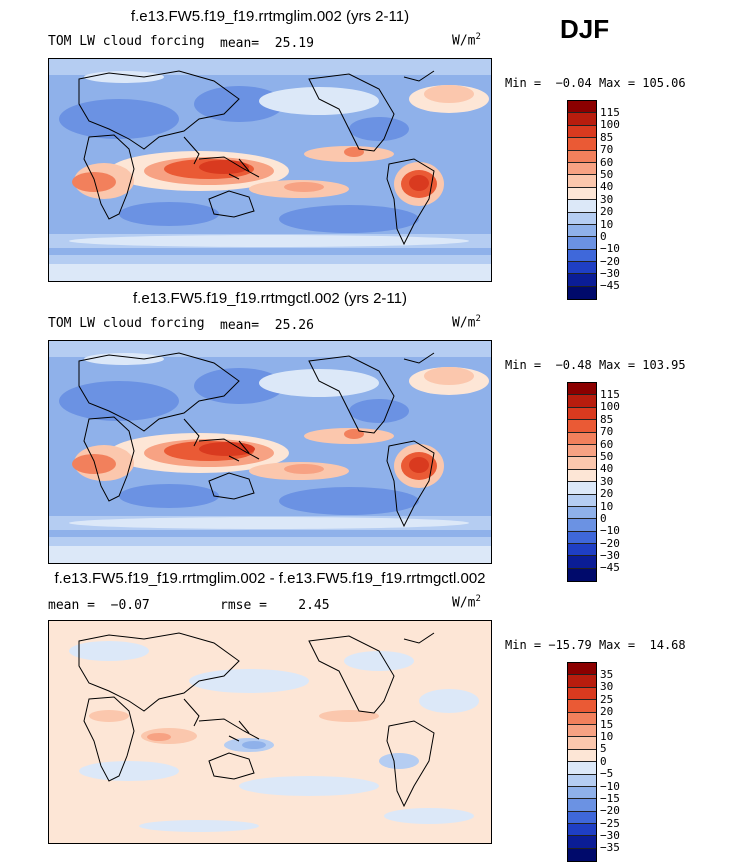  Describe the element at coordinates (585, 29) in the screenshot. I see `season-label: DJF` at that location.